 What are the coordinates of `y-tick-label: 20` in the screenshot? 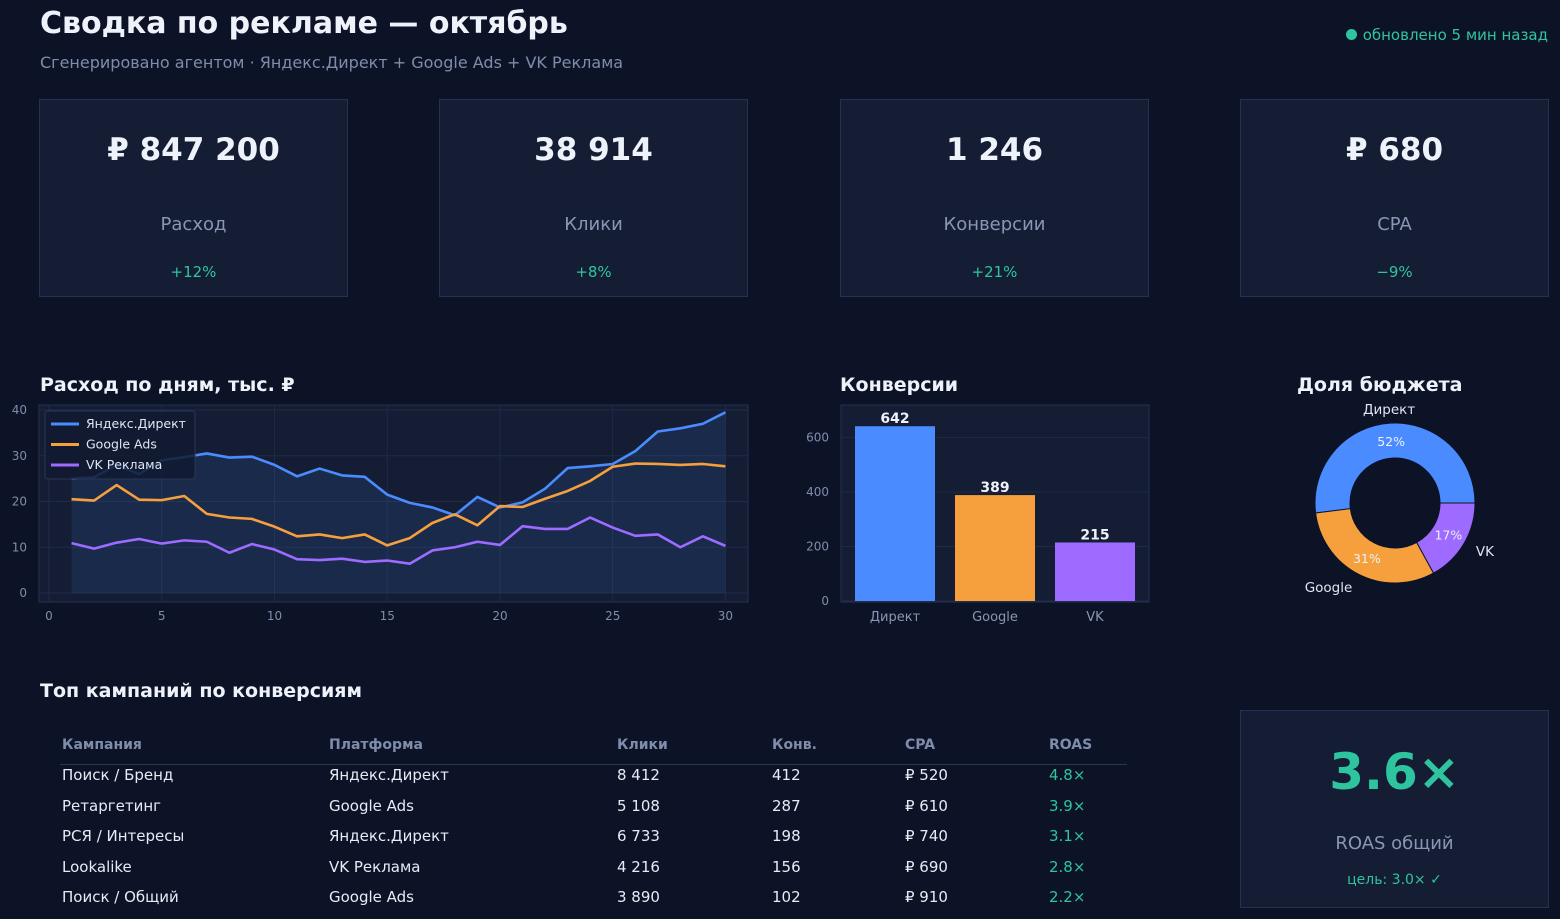 It's located at (19, 502).